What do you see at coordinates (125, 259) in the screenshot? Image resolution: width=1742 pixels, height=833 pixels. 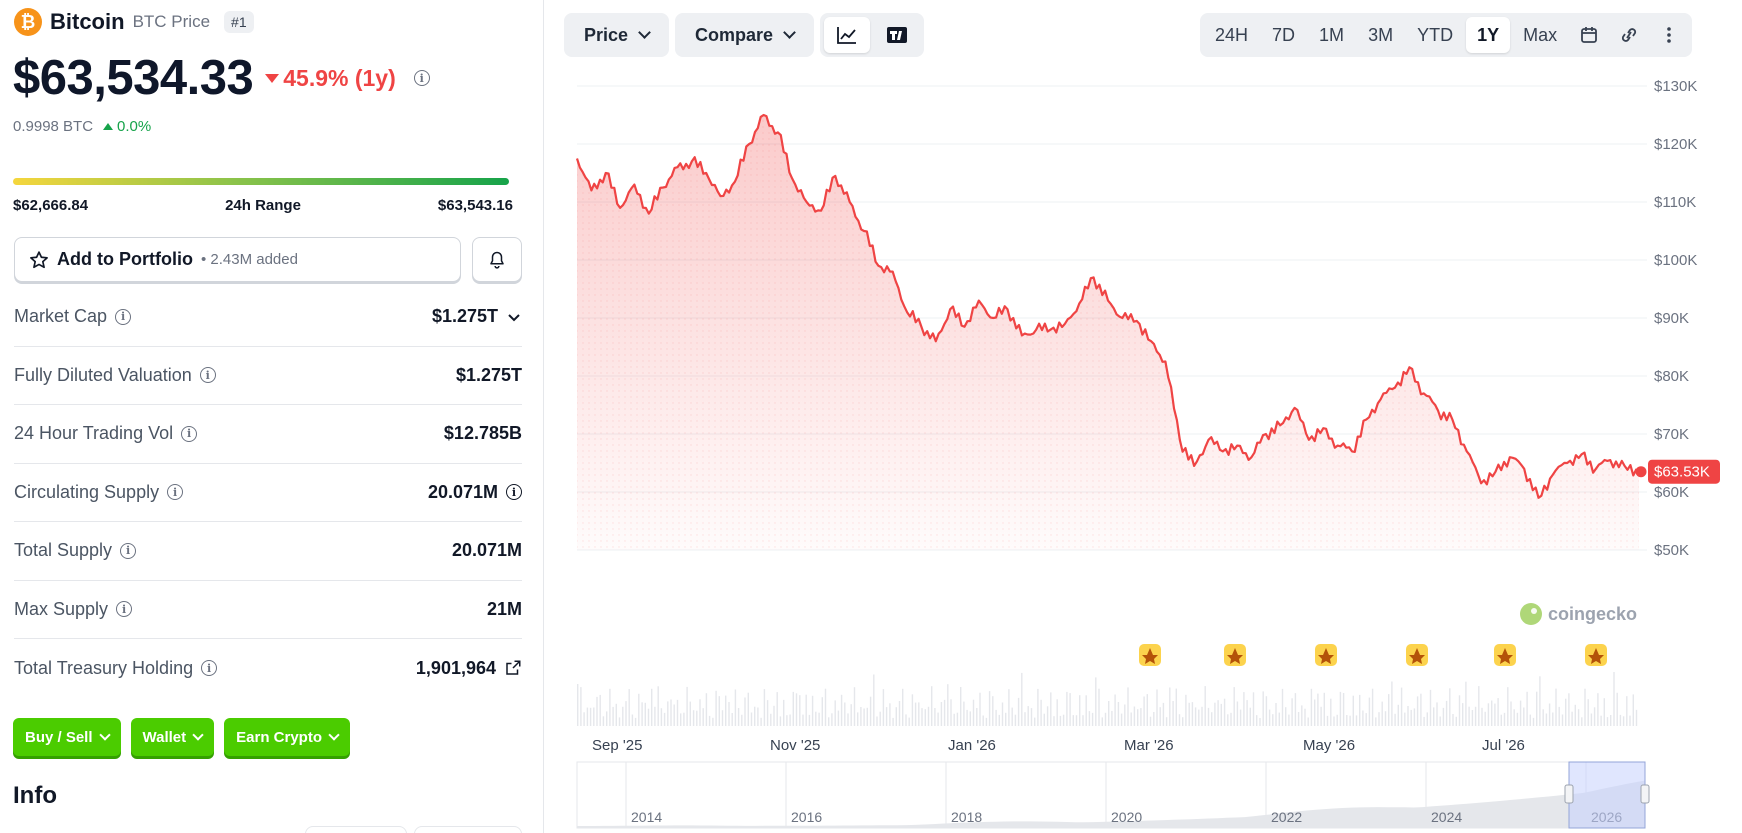 I see `portfolio-label: Add to Portfolio` at bounding box center [125, 259].